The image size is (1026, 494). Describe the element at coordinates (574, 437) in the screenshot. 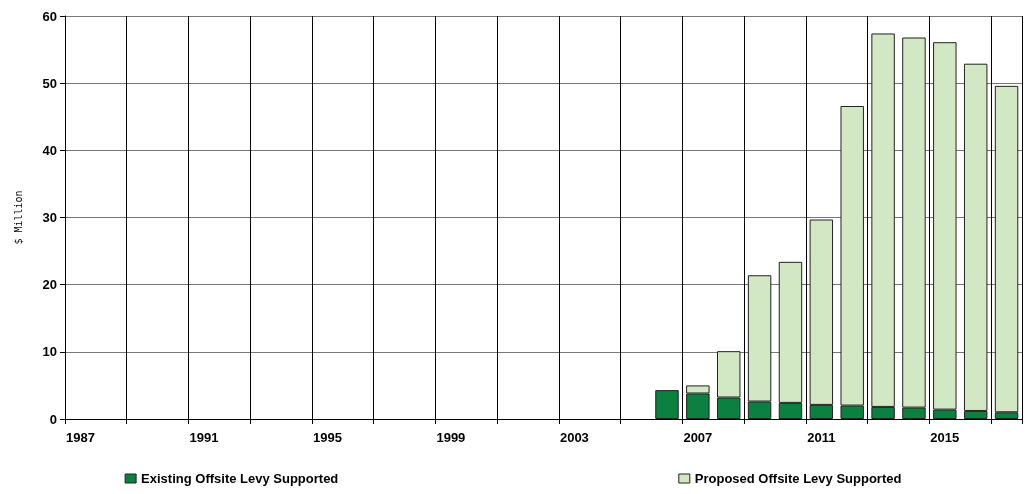

I see `x-tick-label: 2003` at that location.